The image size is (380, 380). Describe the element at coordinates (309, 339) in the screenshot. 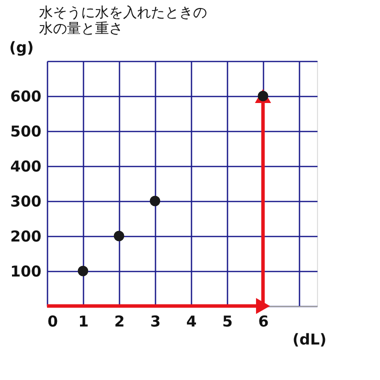

I see `x-axis-title: (dL)` at that location.